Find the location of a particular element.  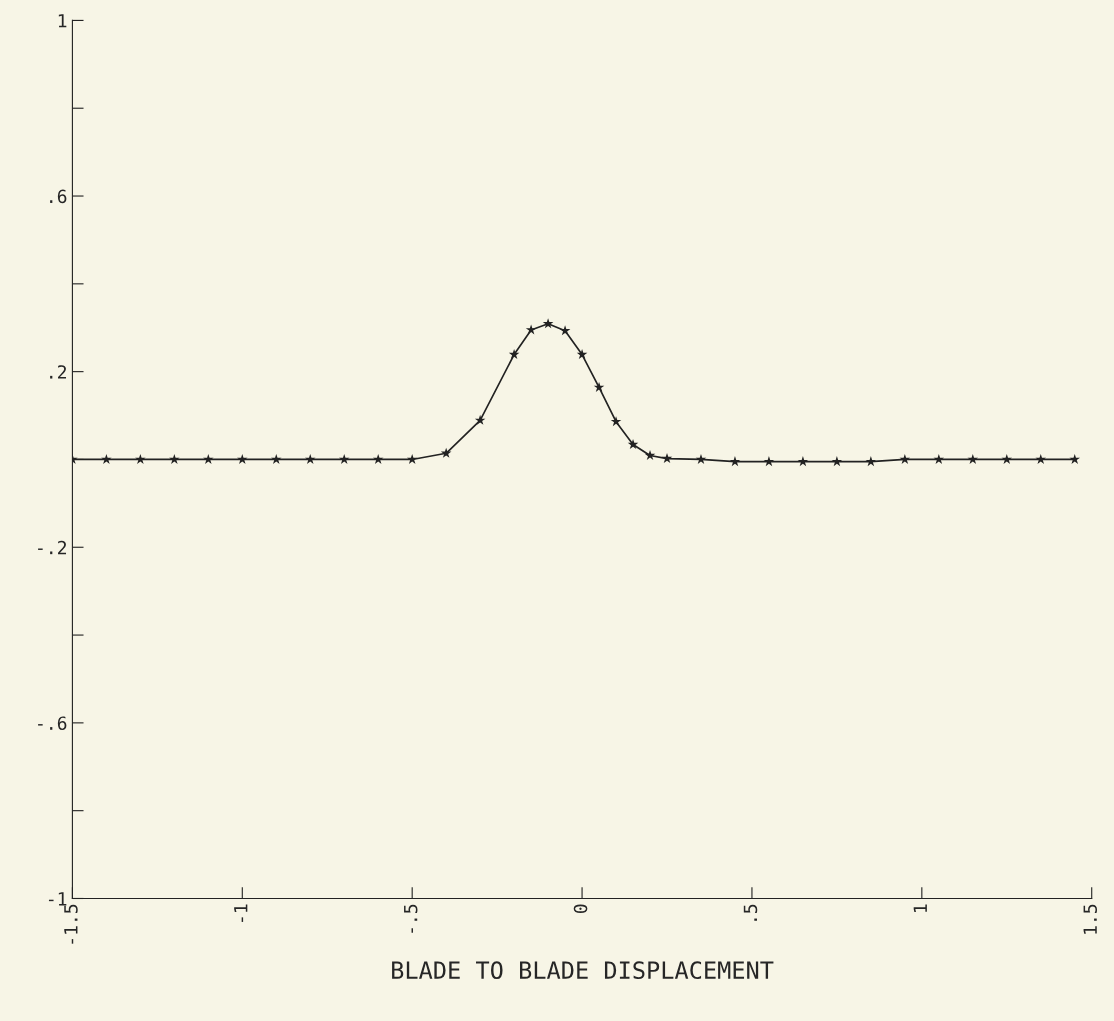

y-tick-label: -.2 is located at coordinates (52, 547).